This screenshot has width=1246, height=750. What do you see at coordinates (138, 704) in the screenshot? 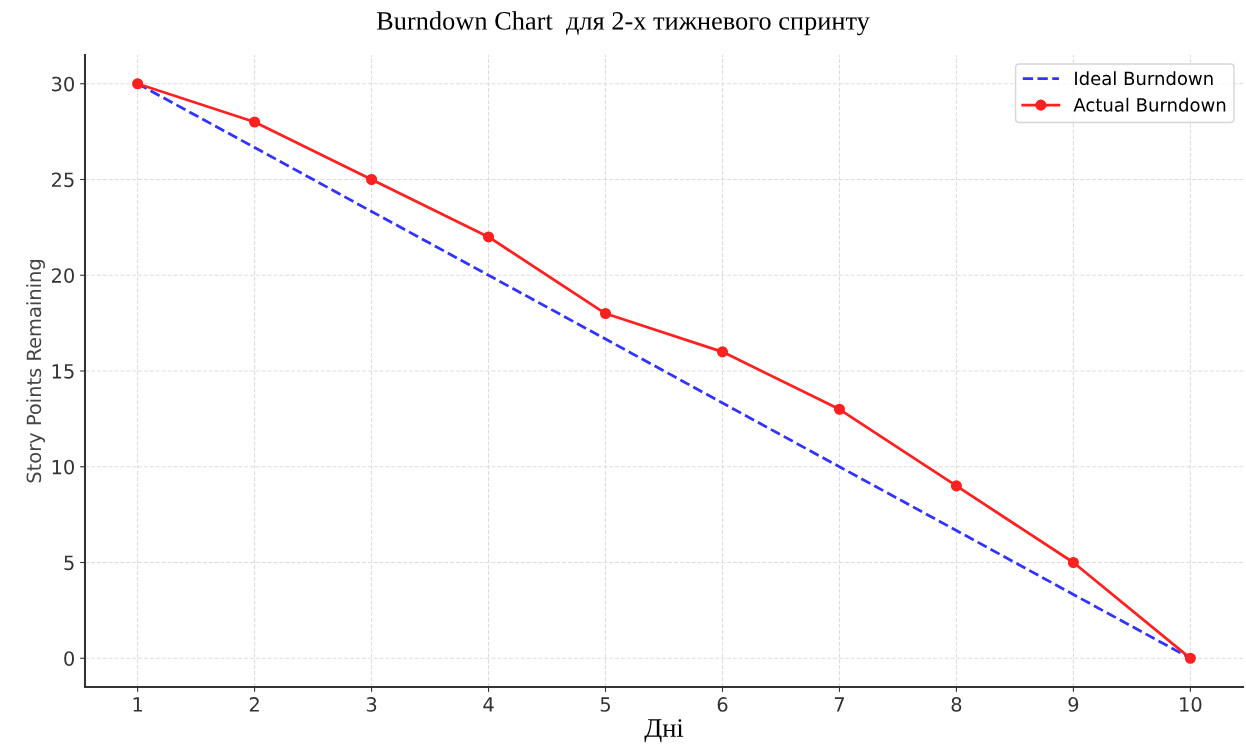
I see `x-tick-label: 1` at bounding box center [138, 704].